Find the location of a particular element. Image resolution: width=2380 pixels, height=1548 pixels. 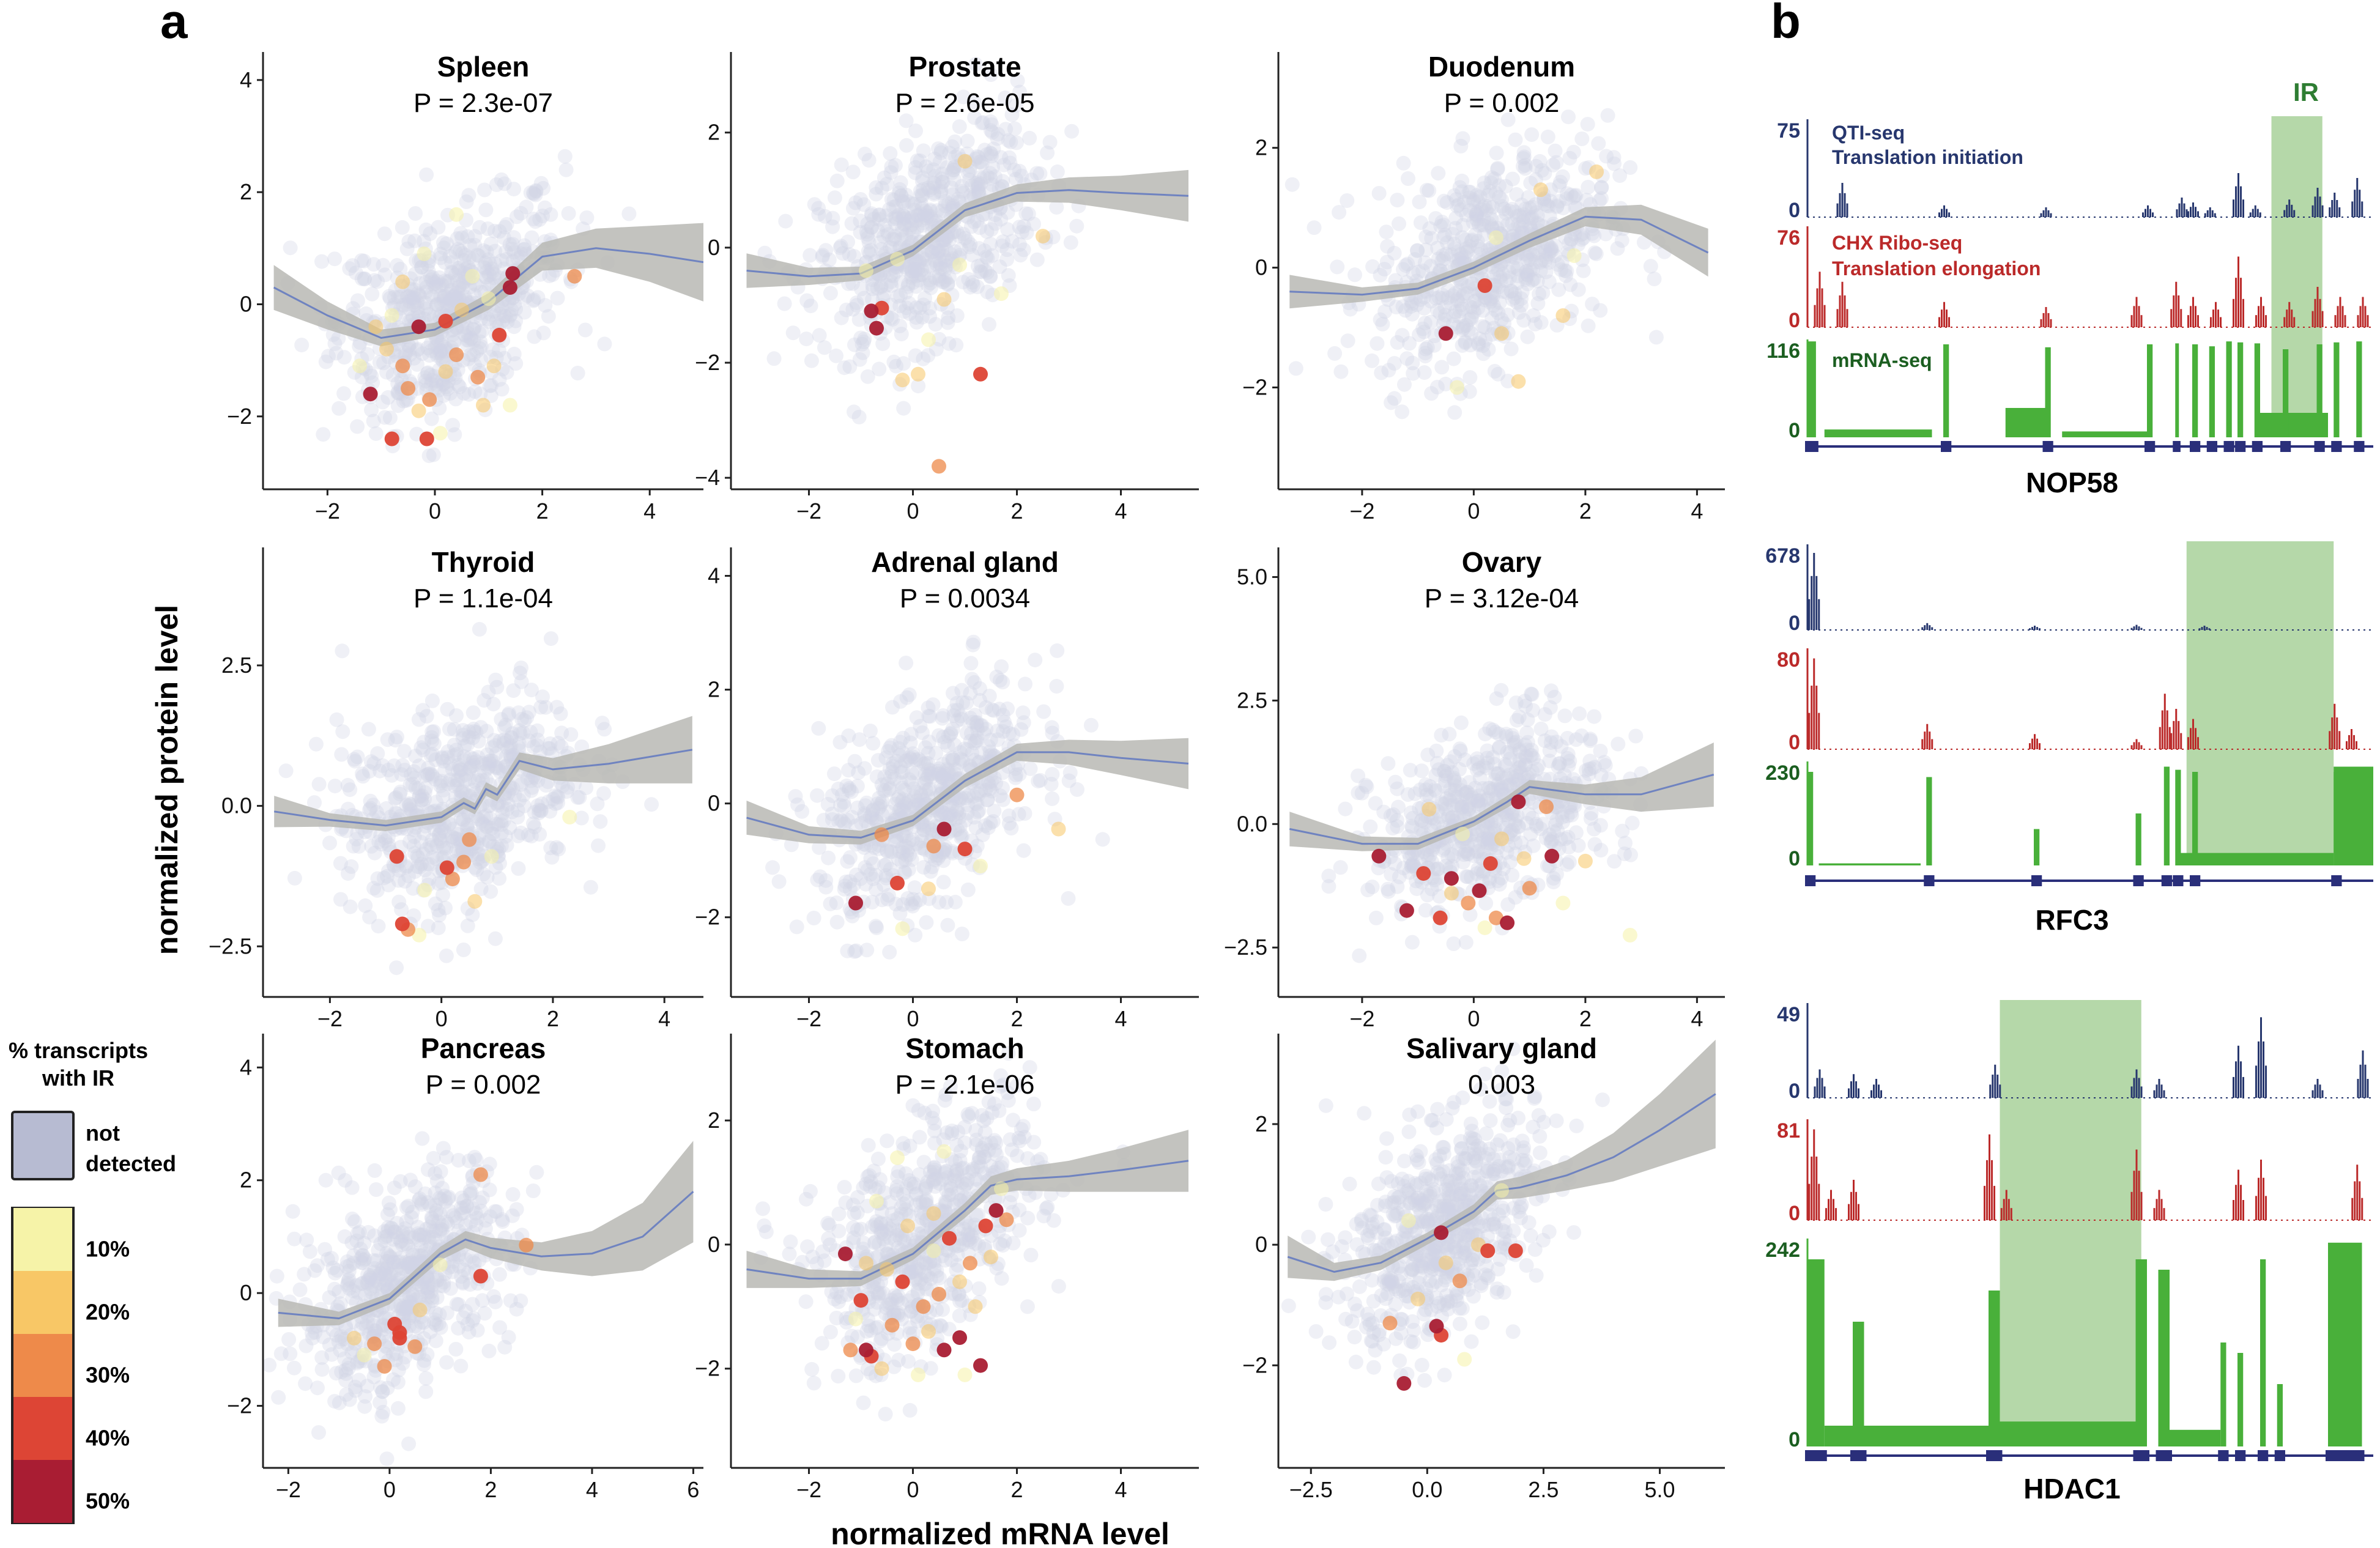

y-tick-label: 2 is located at coordinates (1261, 147).